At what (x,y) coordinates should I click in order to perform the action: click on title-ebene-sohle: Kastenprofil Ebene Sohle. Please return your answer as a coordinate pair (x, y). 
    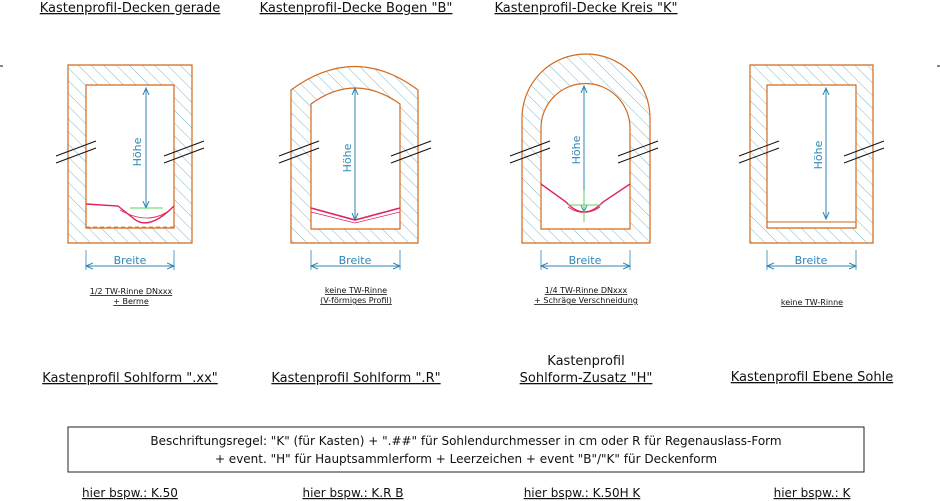
    Looking at the image, I should click on (812, 377).